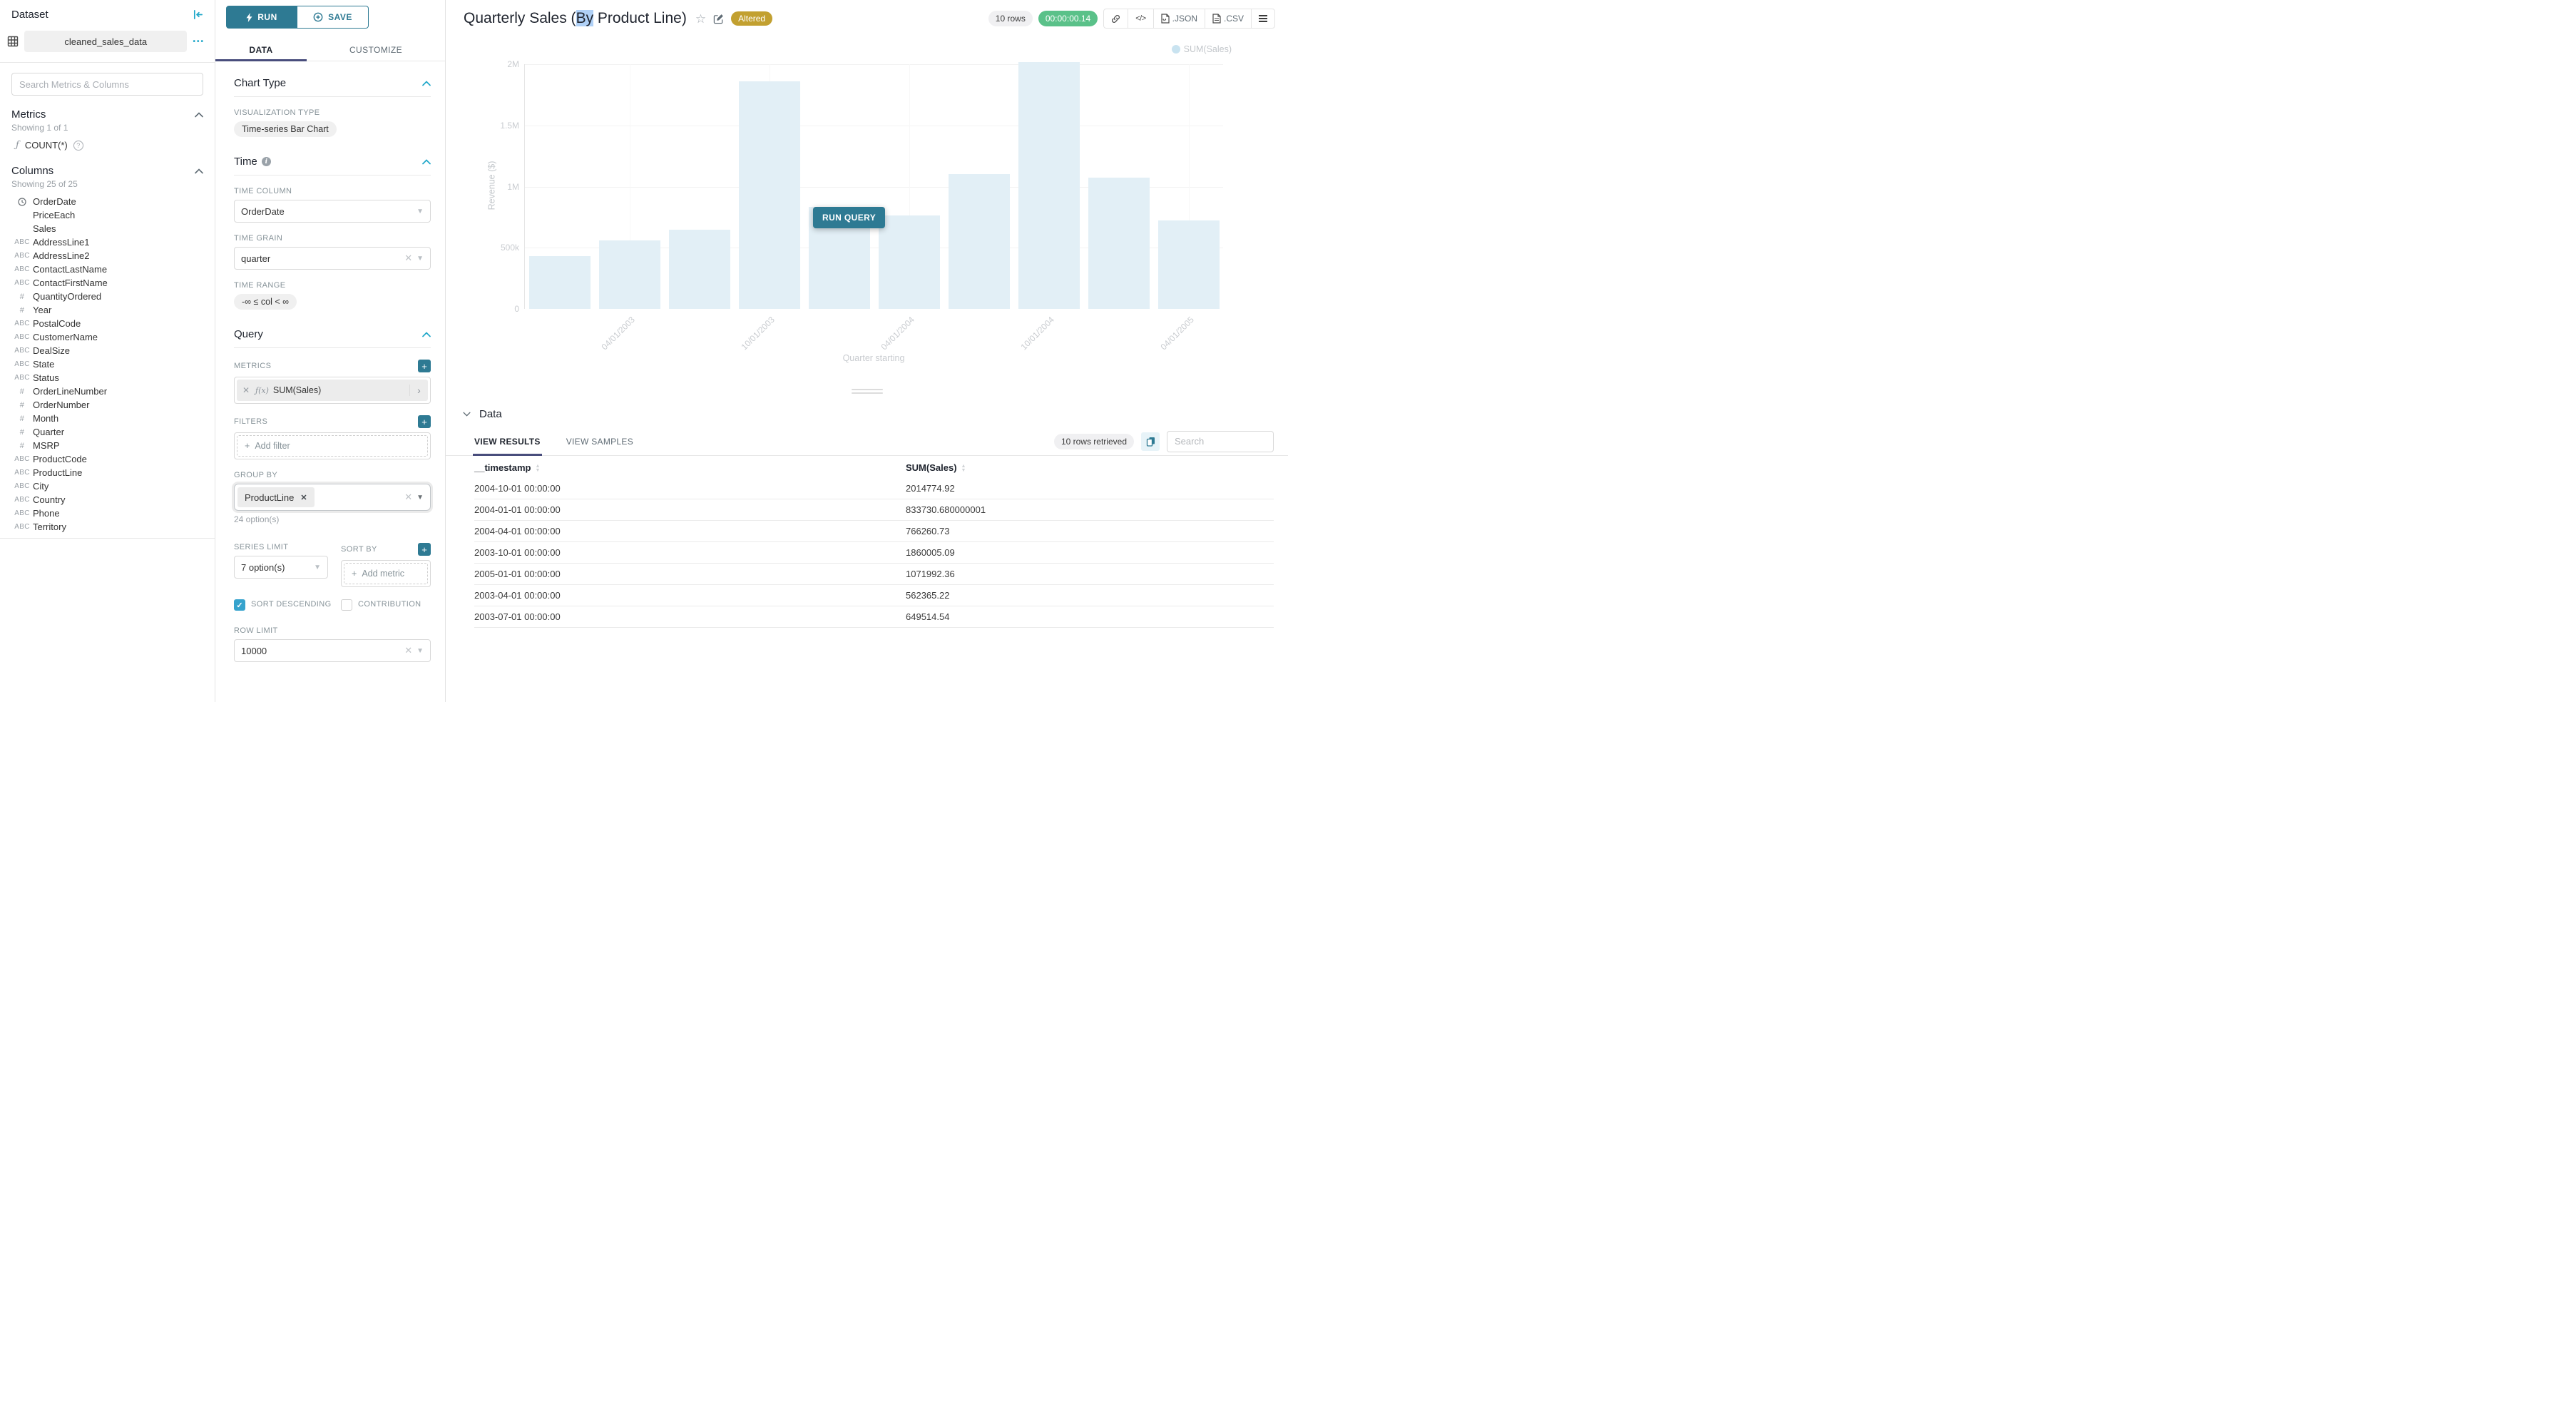 The height and width of the screenshot is (1404, 2576). What do you see at coordinates (1068, 18) in the screenshot?
I see `query-timer-badge: 00:00:00.14` at bounding box center [1068, 18].